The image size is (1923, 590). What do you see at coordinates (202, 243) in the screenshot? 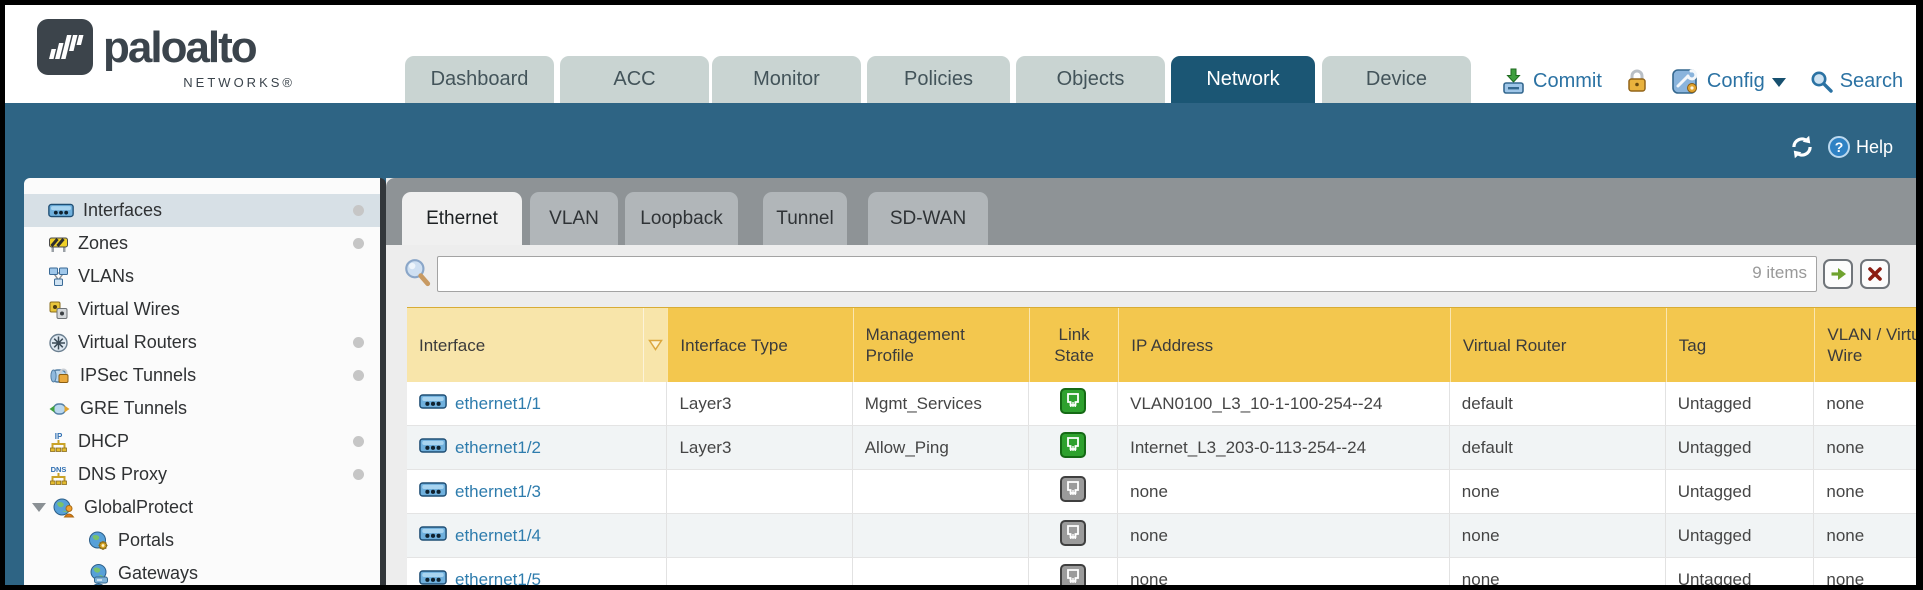
I see `sidebar-item-zones: Zones` at bounding box center [202, 243].